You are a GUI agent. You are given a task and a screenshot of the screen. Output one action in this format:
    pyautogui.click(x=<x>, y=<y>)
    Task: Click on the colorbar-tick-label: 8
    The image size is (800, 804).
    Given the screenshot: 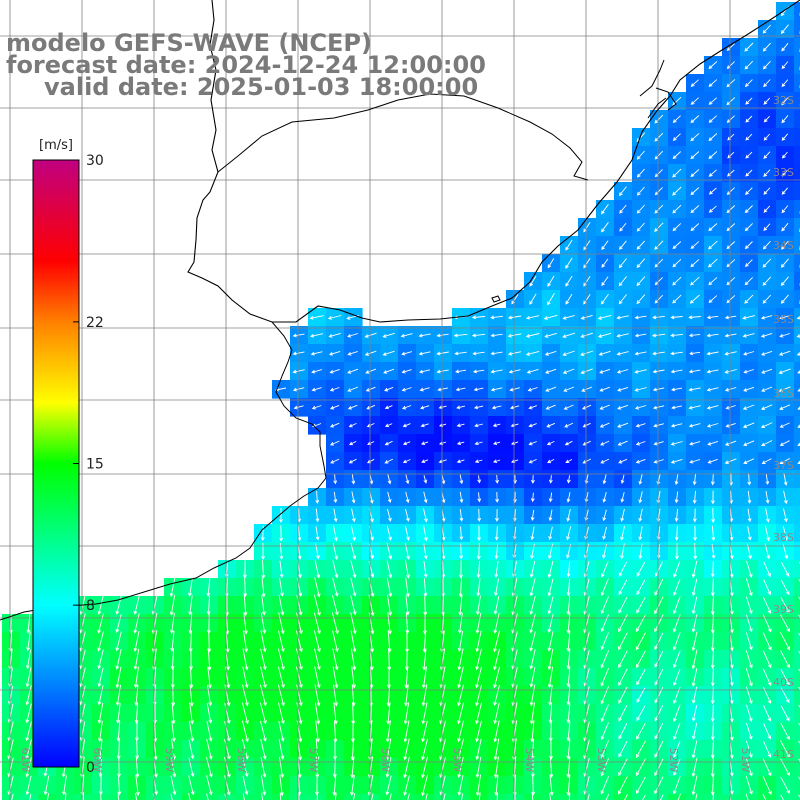 What is the action you would take?
    pyautogui.click(x=90, y=606)
    